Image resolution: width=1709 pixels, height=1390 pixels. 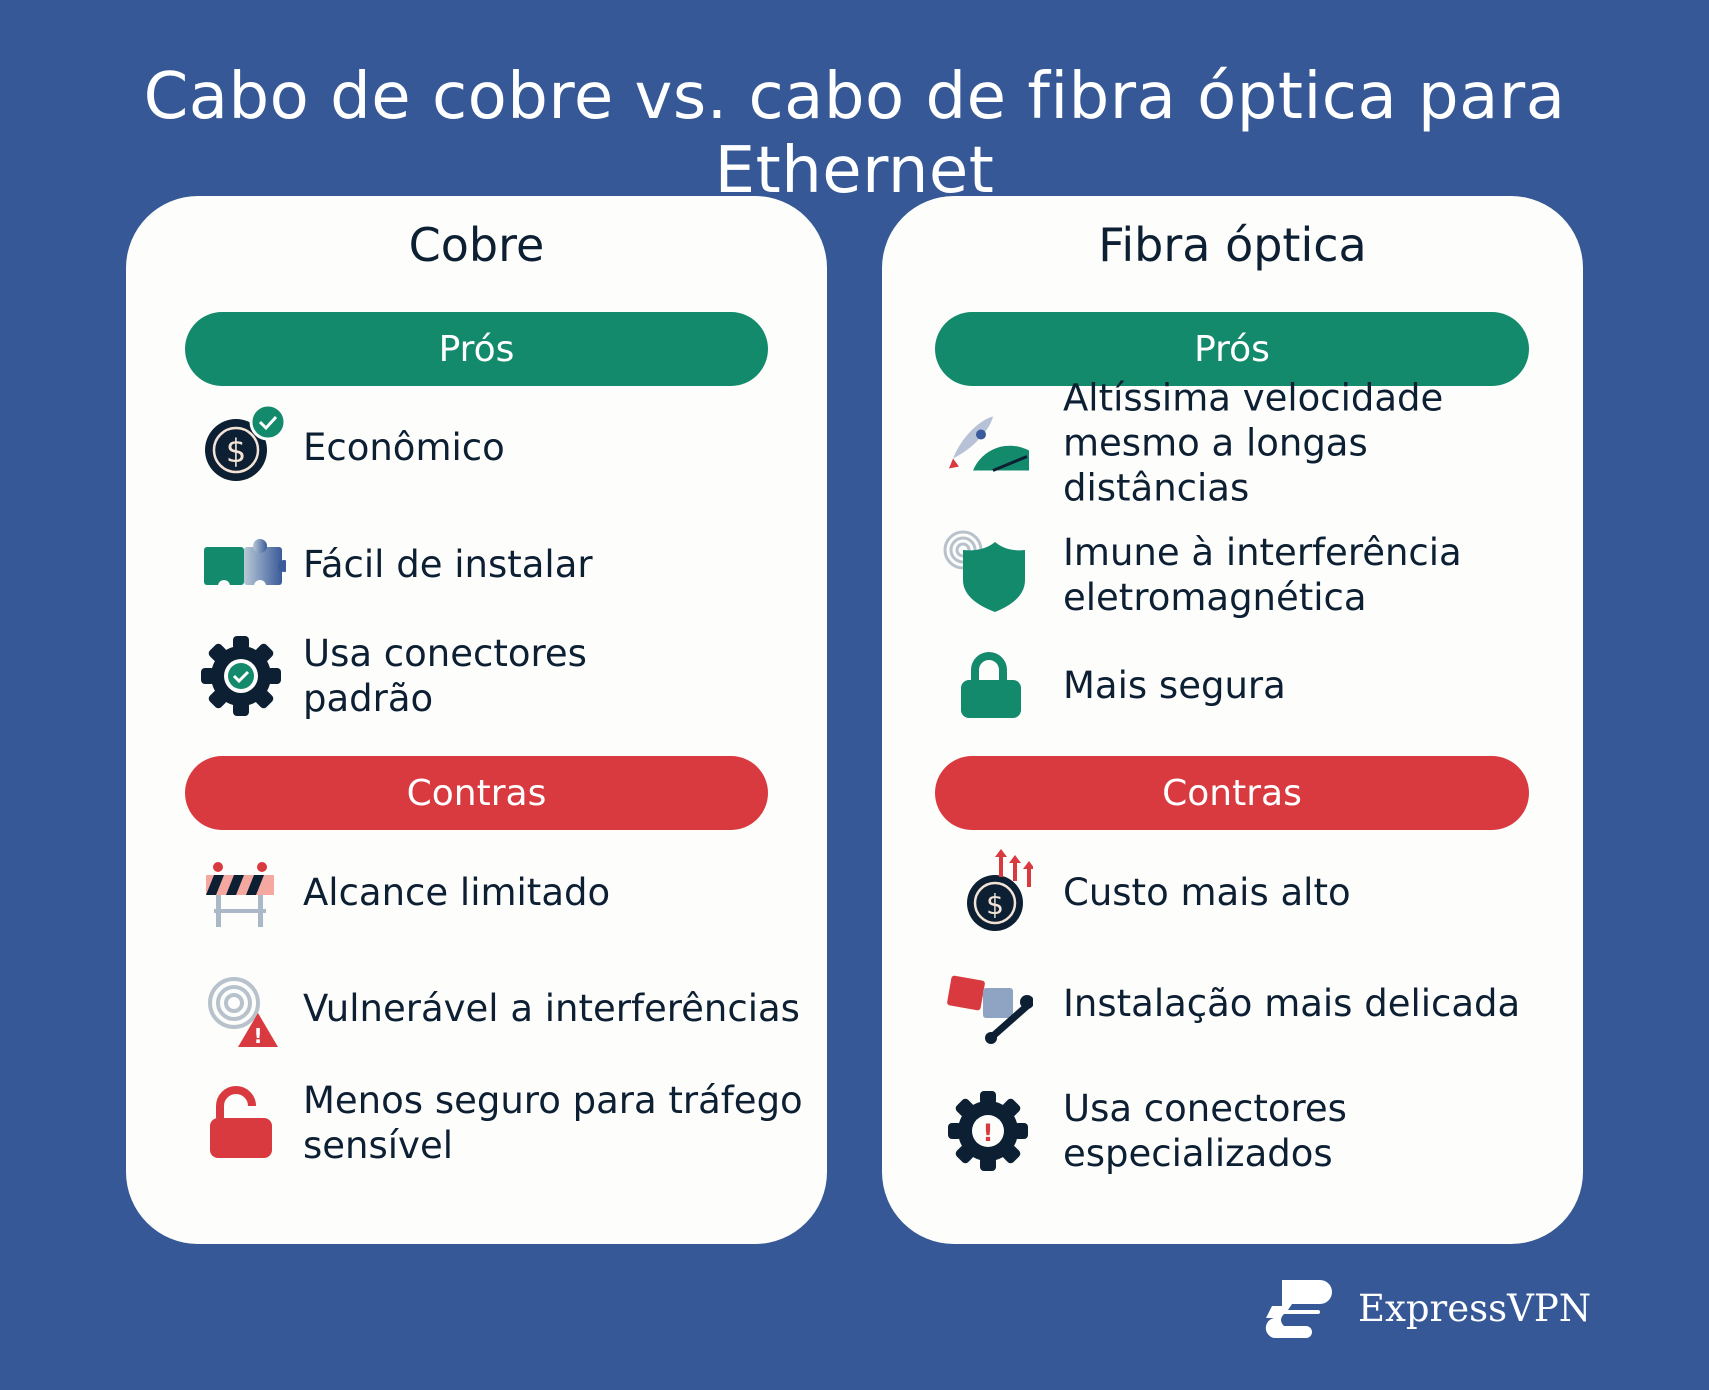 I want to click on dollar-check-icon: $, so click(x=245, y=442).